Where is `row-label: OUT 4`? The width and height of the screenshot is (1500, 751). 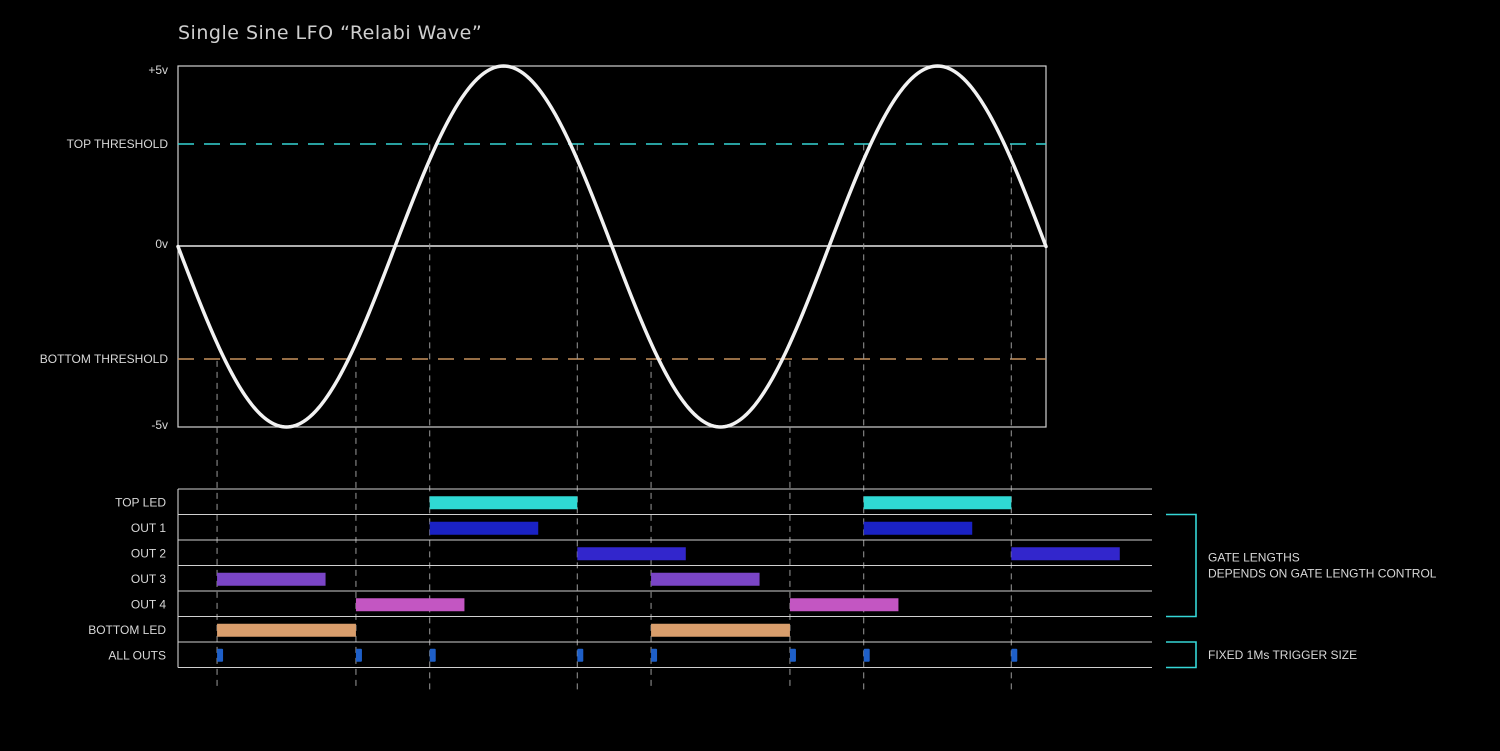
row-label: OUT 4 is located at coordinates (148, 604).